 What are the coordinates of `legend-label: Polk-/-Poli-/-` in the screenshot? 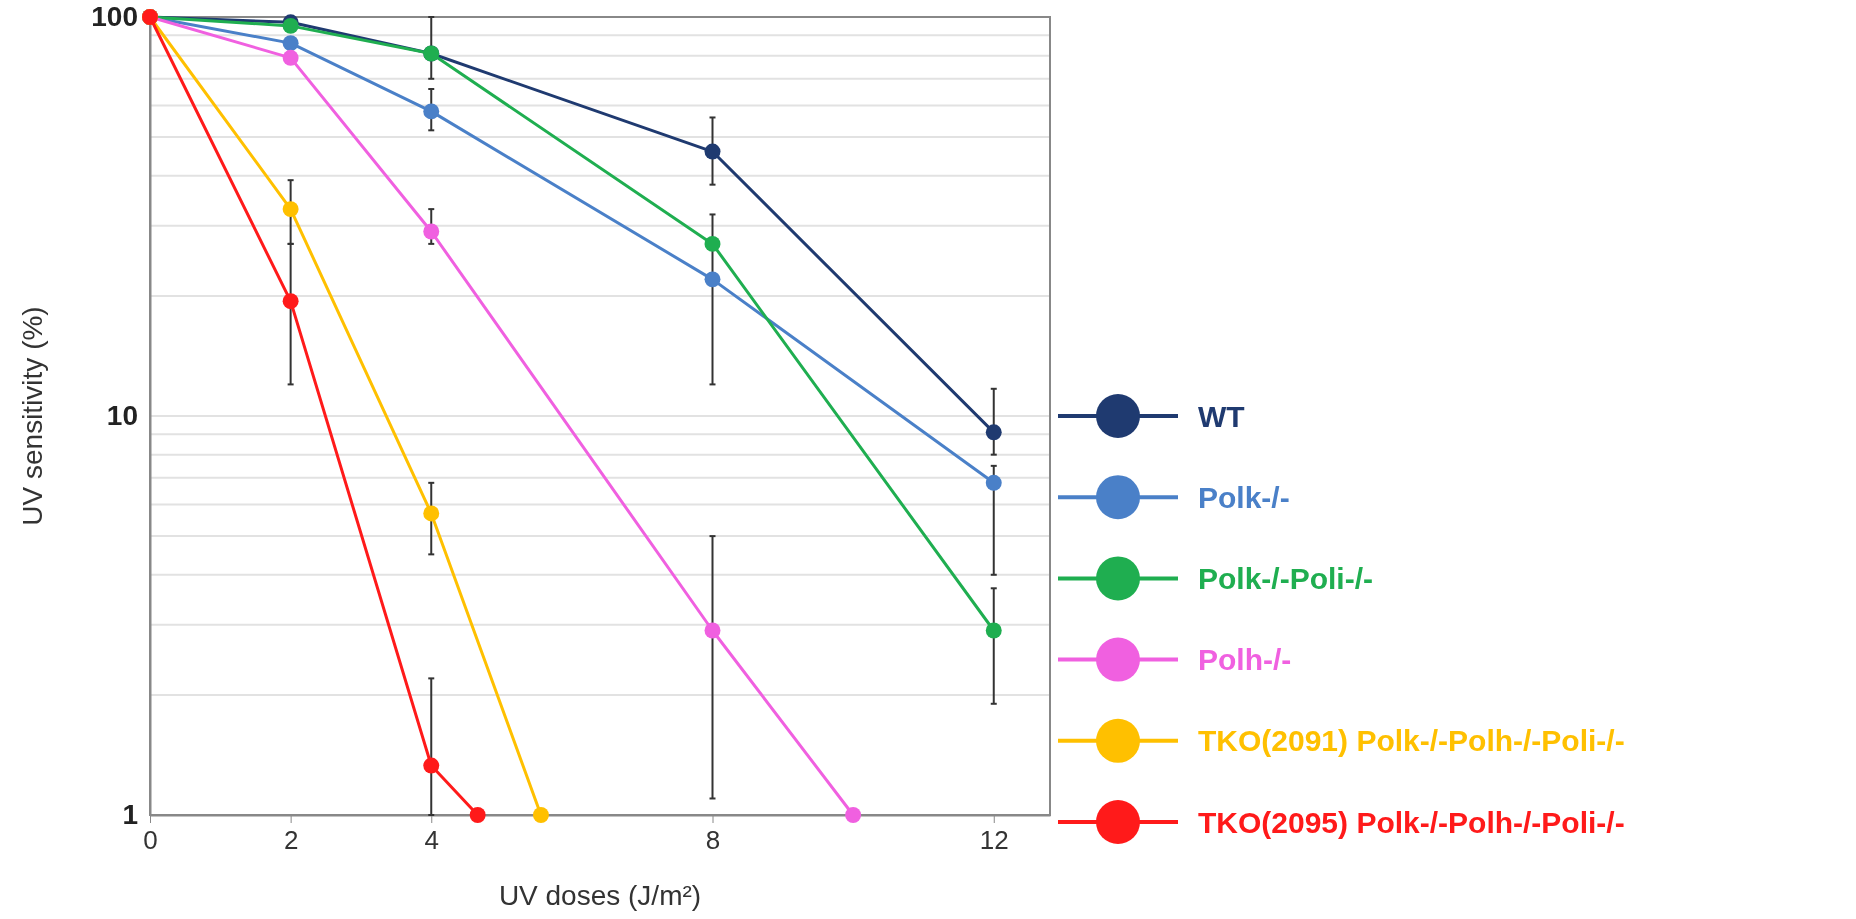 It's located at (1285, 578).